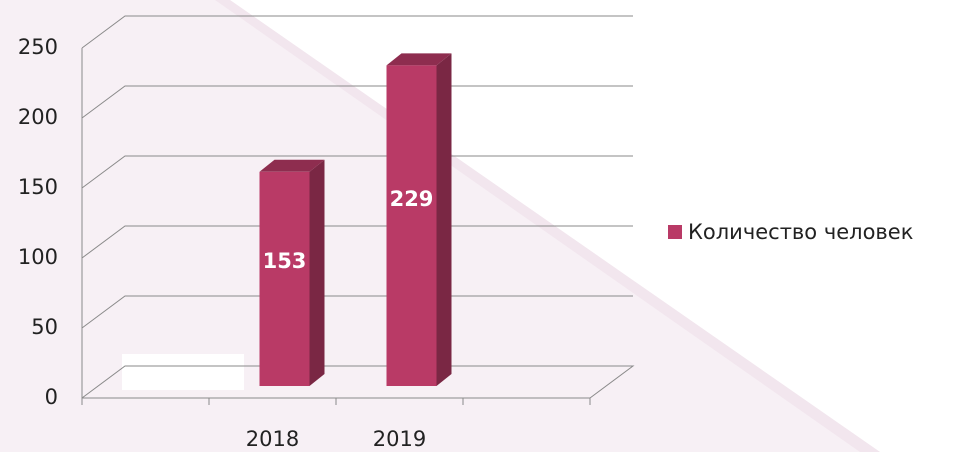 This screenshot has height=452, width=963. I want to click on x-tick-label: 2019, so click(399, 439).